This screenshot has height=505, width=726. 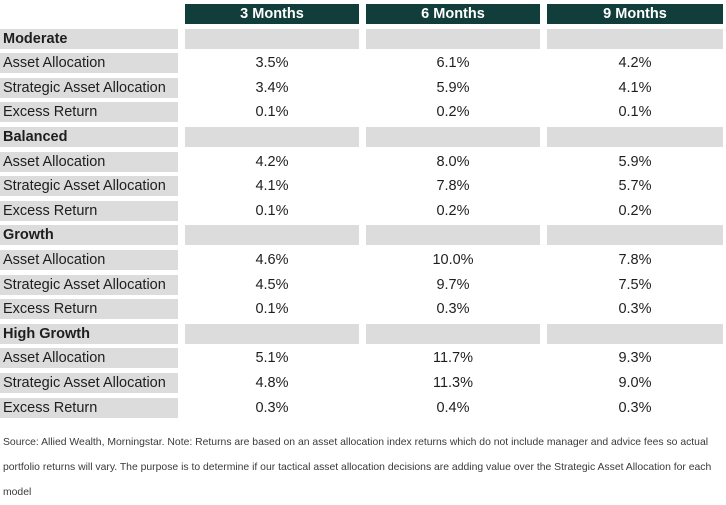 I want to click on column-header-3-months: 3 Months, so click(x=272, y=14).